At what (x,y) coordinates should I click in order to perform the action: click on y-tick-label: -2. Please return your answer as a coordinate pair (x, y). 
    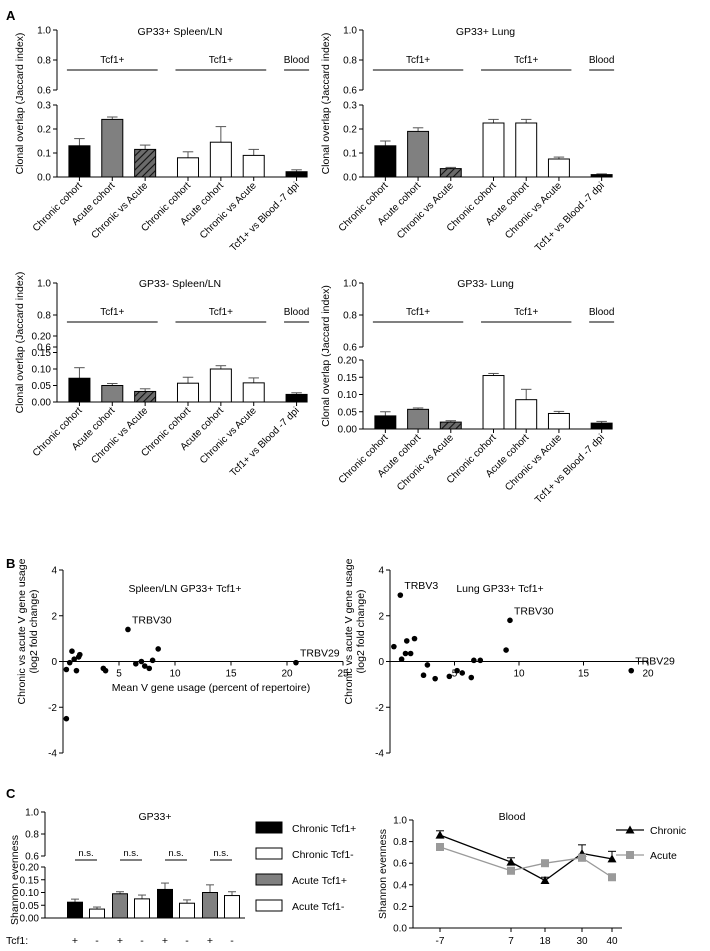
    Looking at the image, I should click on (52, 708).